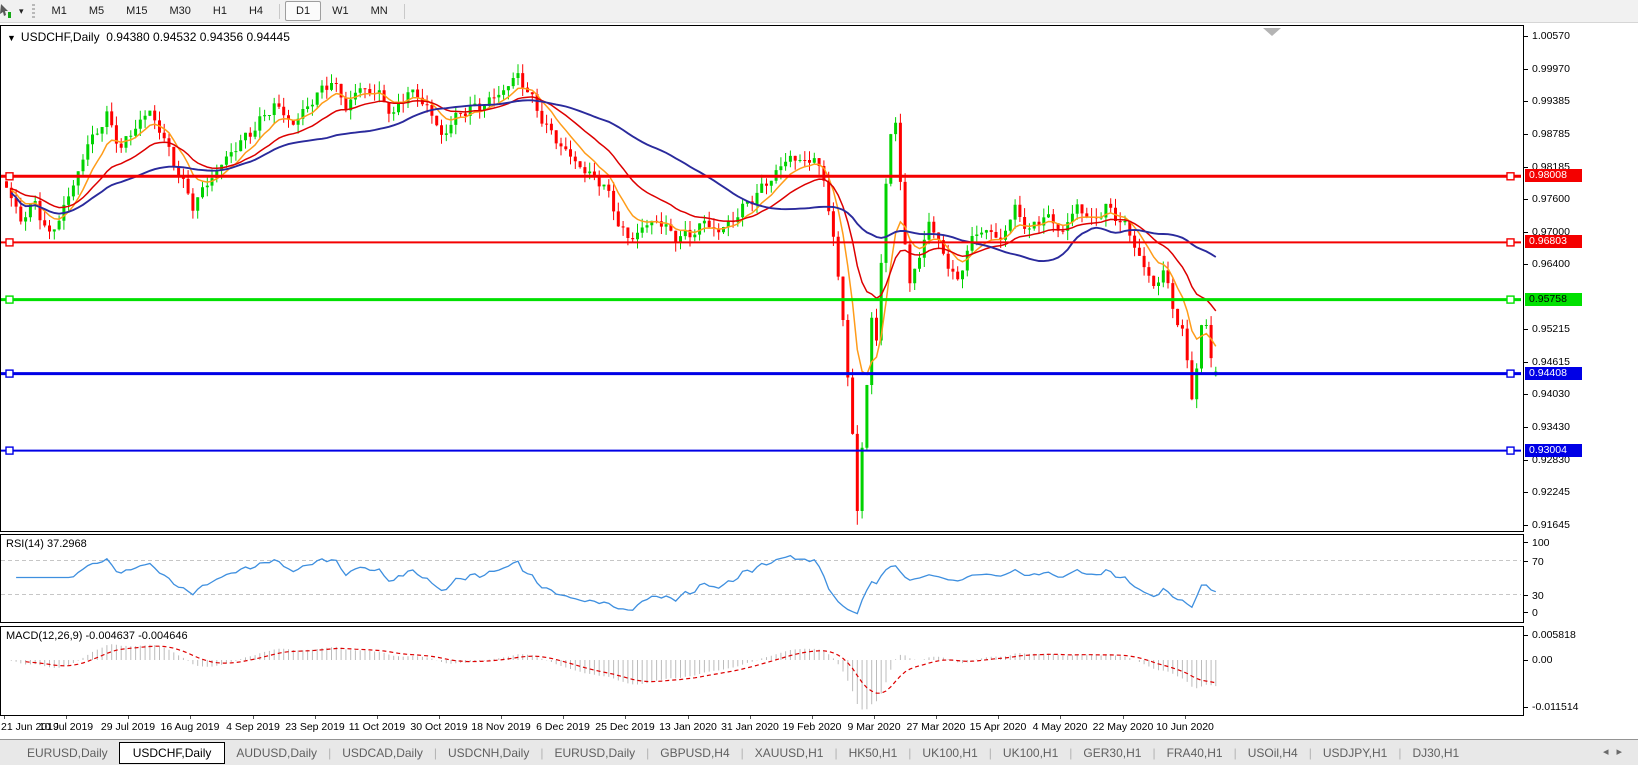  What do you see at coordinates (1194, 752) in the screenshot?
I see `tab-fra40-h1: FRA40,H1` at bounding box center [1194, 752].